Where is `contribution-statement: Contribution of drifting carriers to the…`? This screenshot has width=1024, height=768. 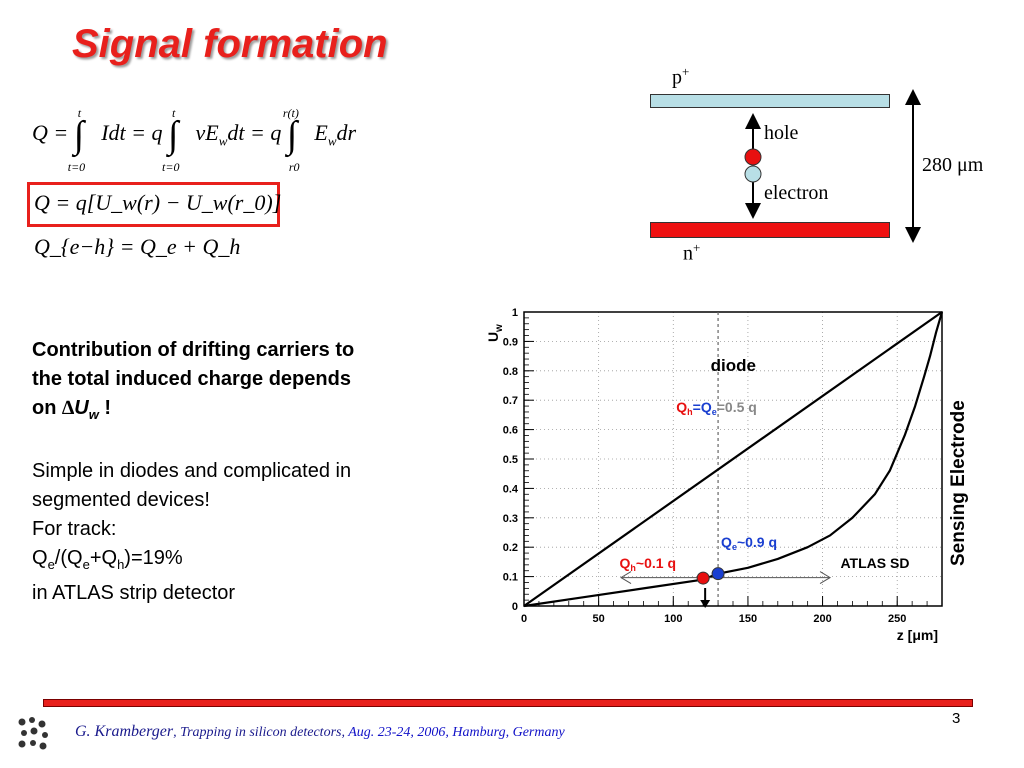
contribution-statement: Contribution of drifting carriers to the… is located at coordinates (257, 382).